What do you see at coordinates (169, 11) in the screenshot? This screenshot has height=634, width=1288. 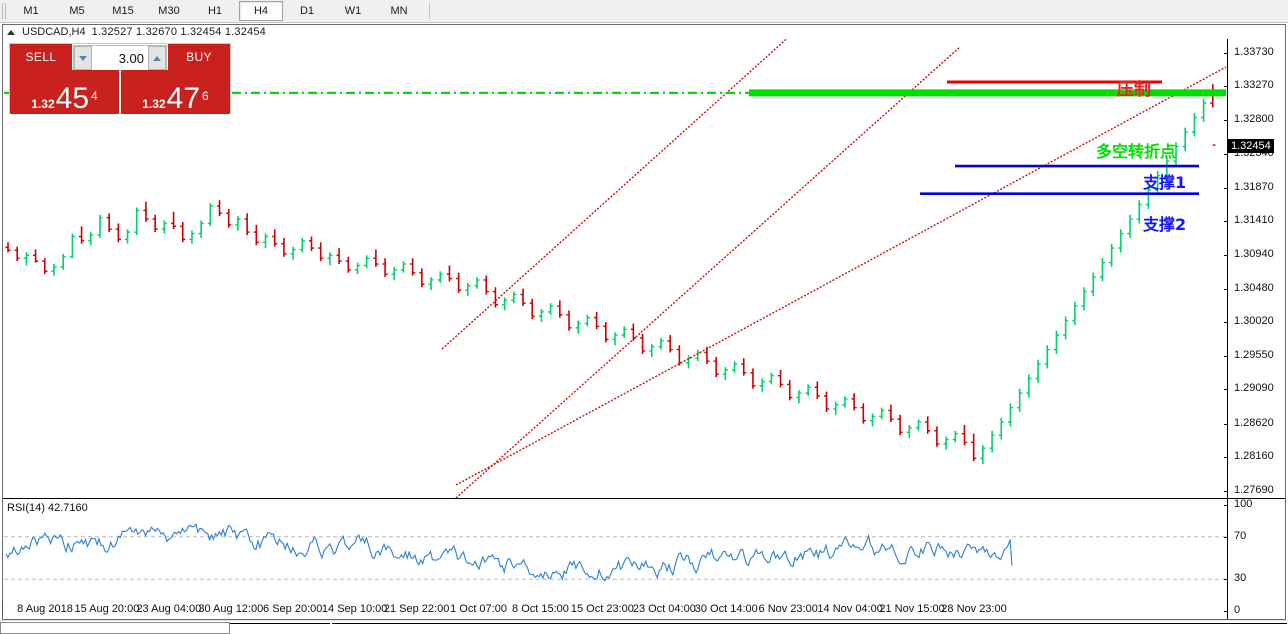 I see `timeframe-button-m30: M30` at bounding box center [169, 11].